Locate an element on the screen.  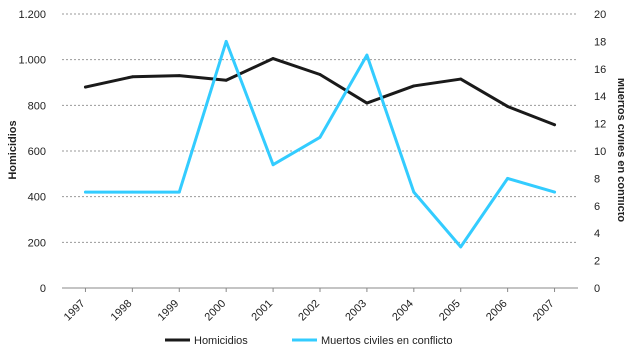
x-tick-label: 1997 is located at coordinates (75, 311).